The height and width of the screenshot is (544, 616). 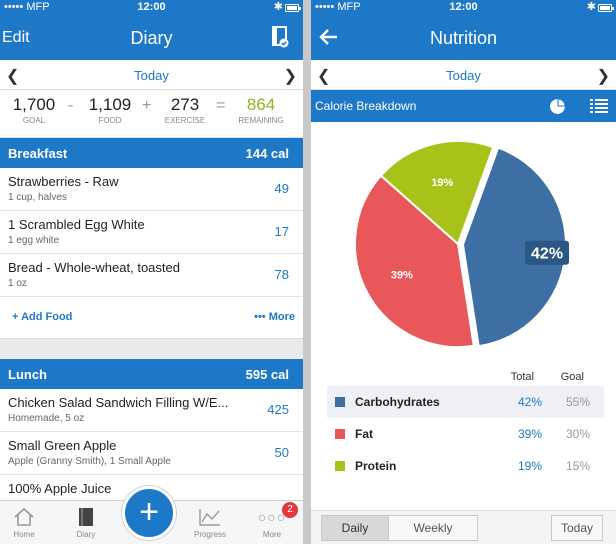 What do you see at coordinates (151, 275) in the screenshot?
I see `food-row: Bread - Whole-wheat, toasted 1 oz 78` at bounding box center [151, 275].